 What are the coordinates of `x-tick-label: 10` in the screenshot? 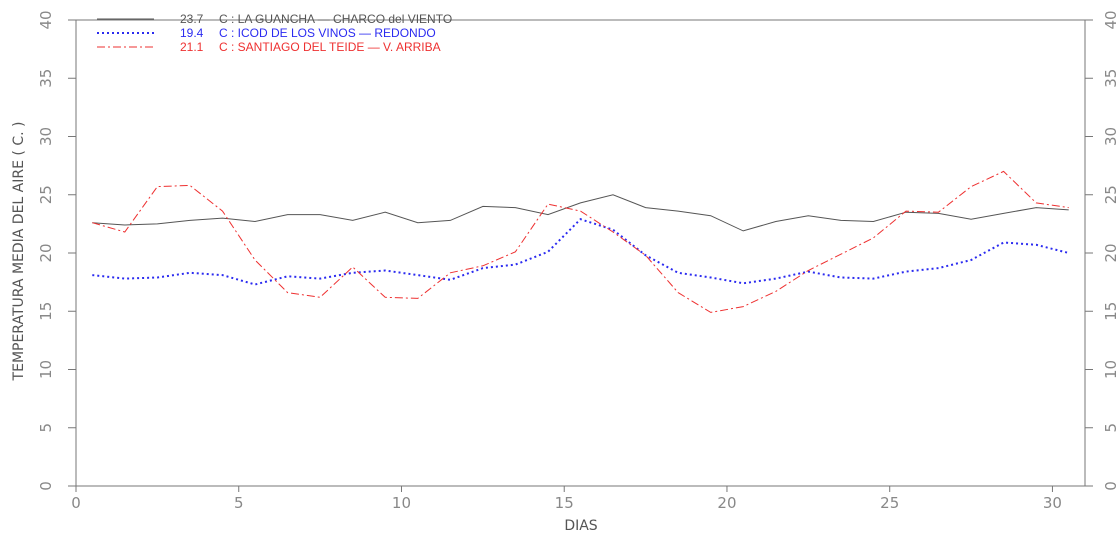 It's located at (401, 503).